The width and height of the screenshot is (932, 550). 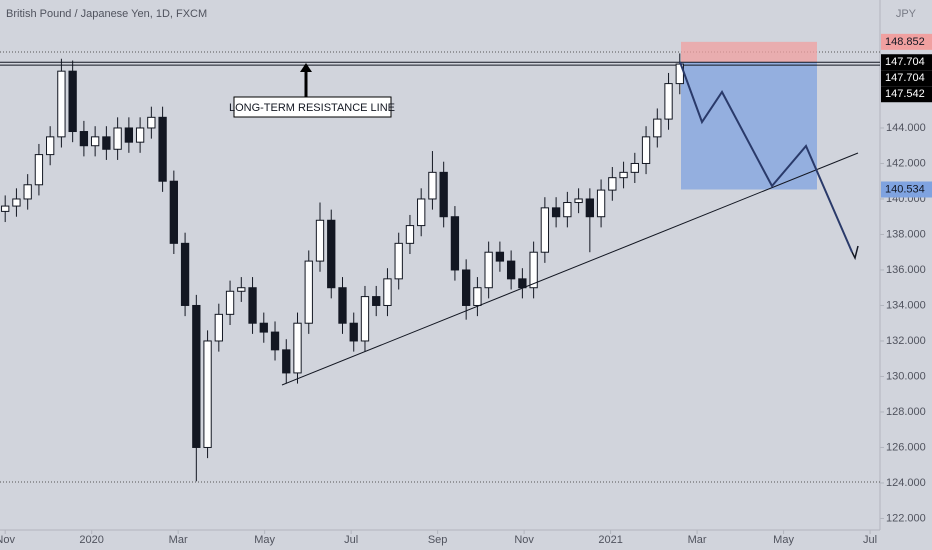 What do you see at coordinates (438, 540) in the screenshot?
I see `x-tick-label: Sep` at bounding box center [438, 540].